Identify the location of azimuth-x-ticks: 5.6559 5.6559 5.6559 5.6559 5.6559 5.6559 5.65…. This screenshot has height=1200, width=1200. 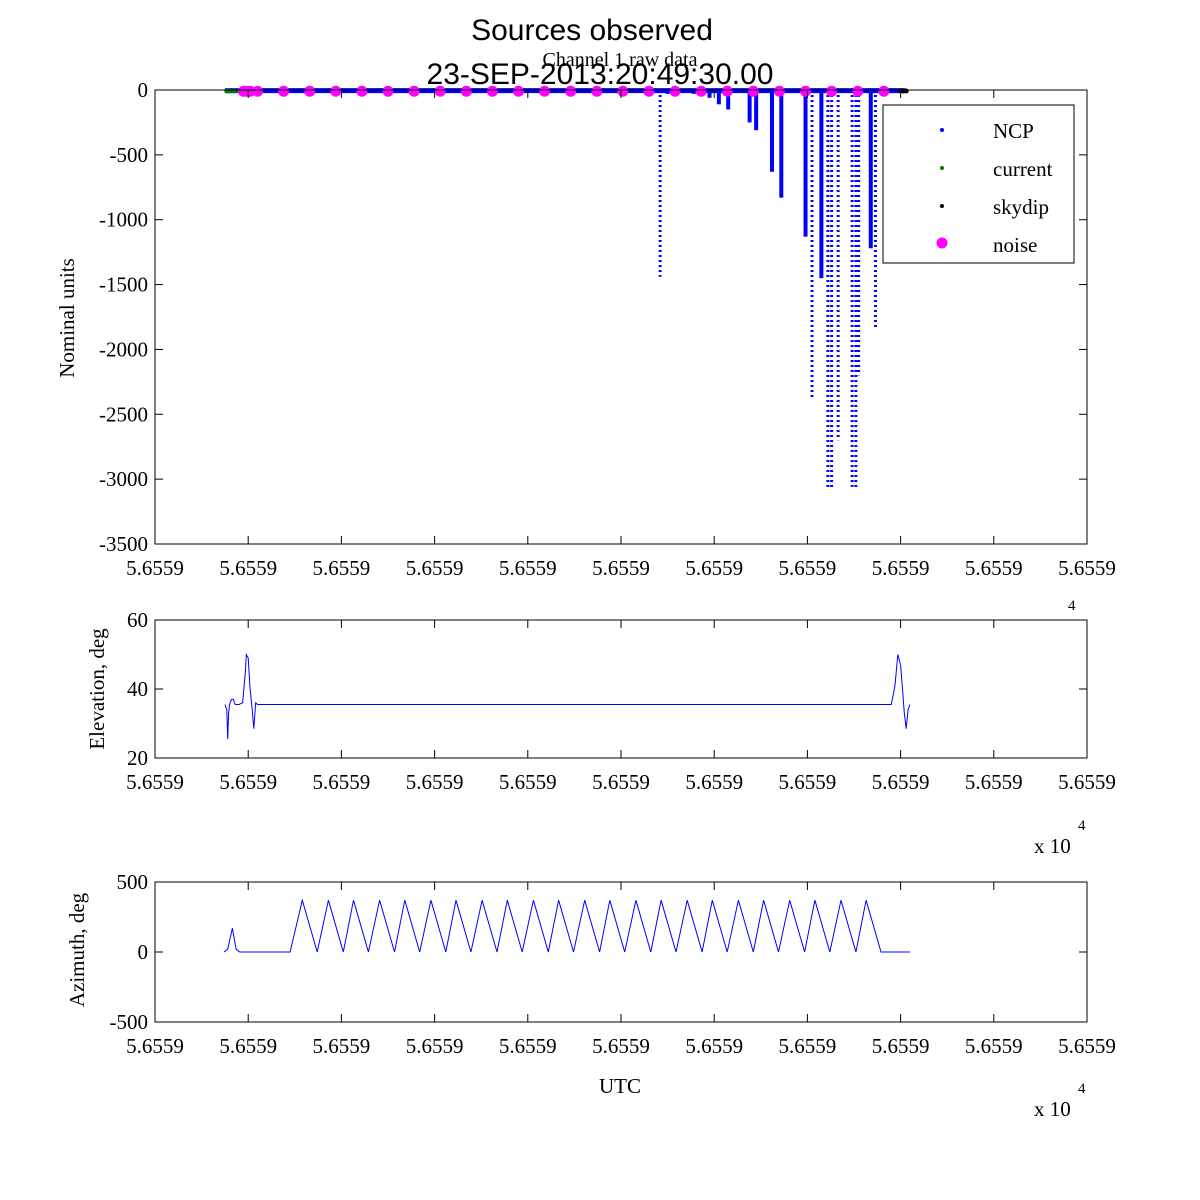
(621, 970).